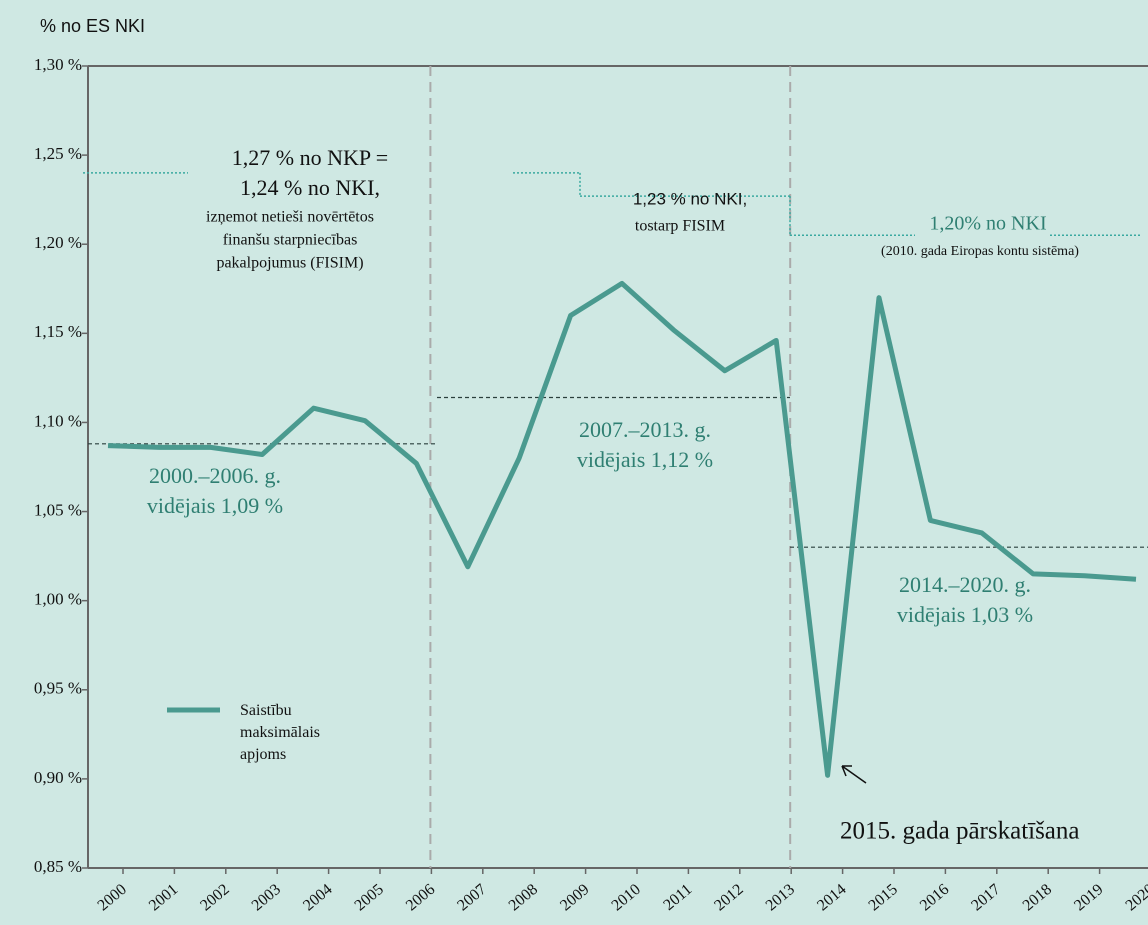  Describe the element at coordinates (780, 898) in the screenshot. I see `x-tick-label: 2013` at that location.